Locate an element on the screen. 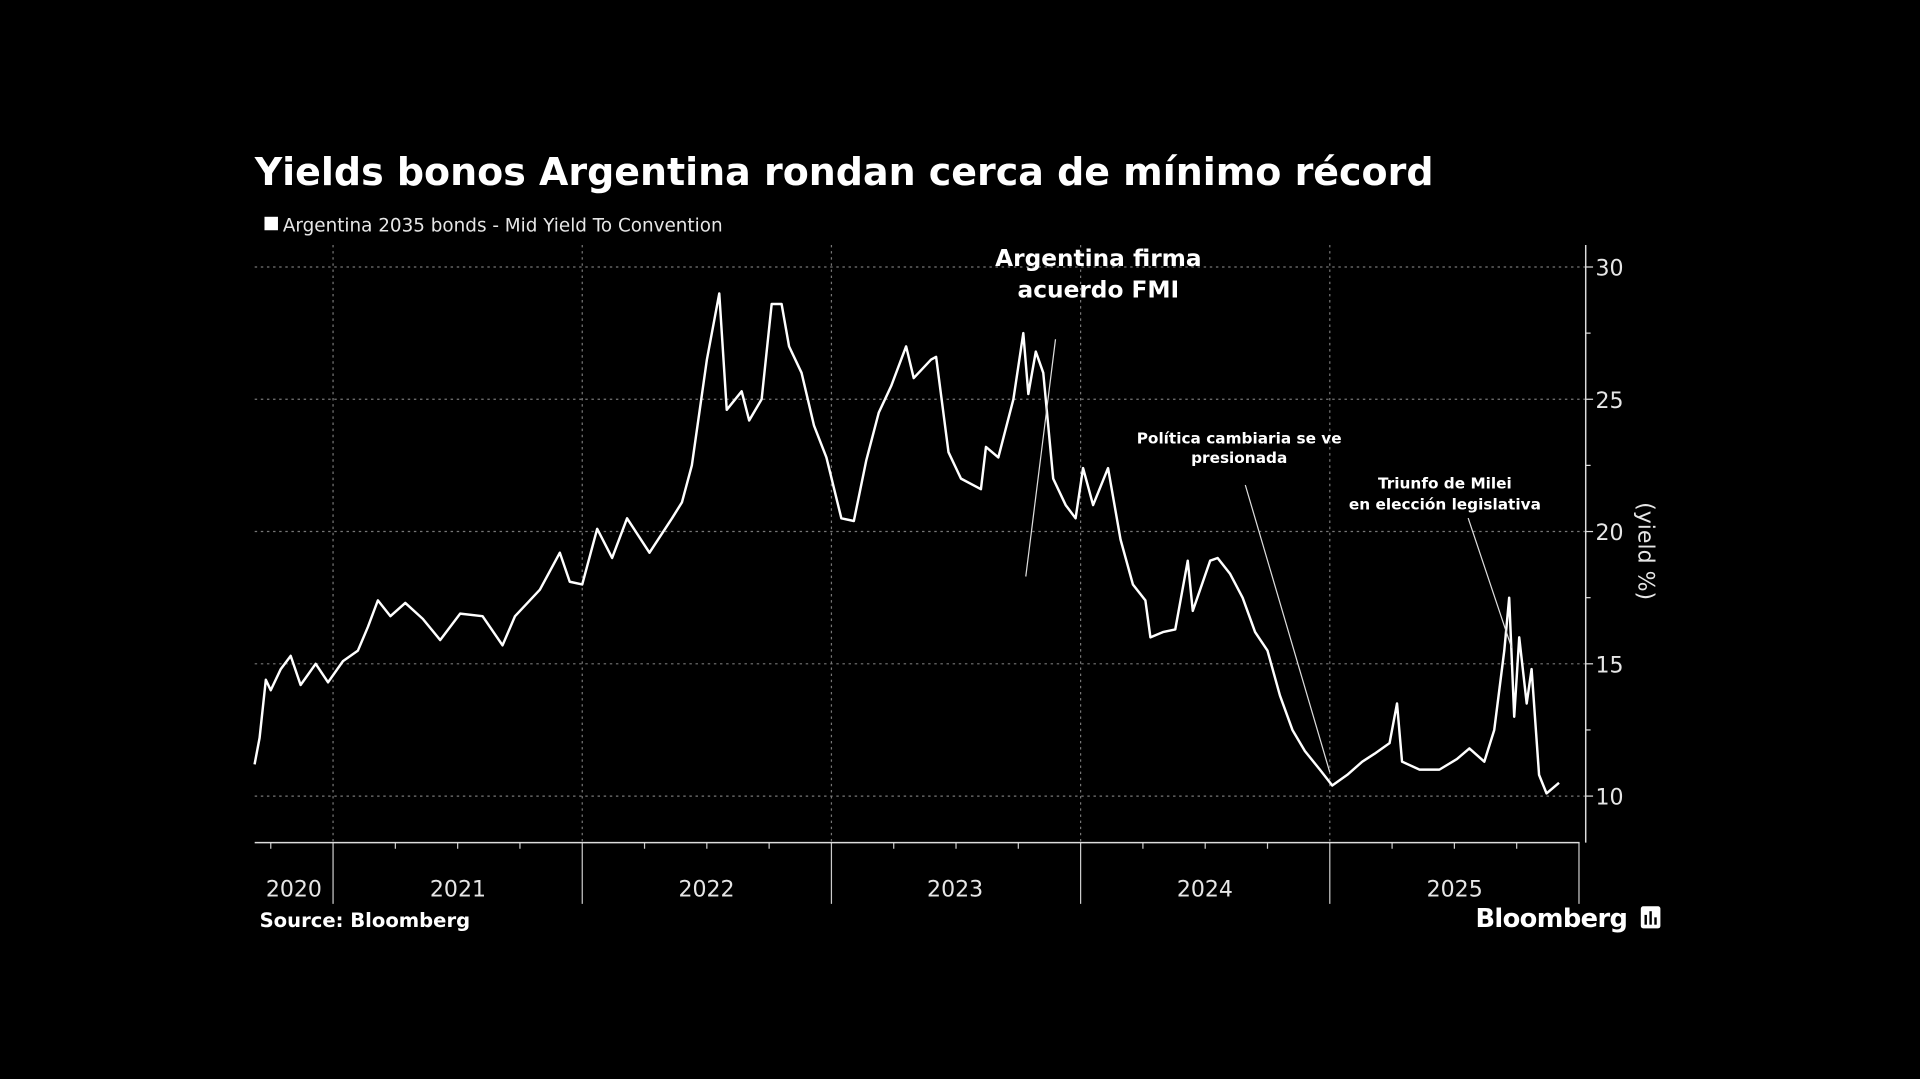 The height and width of the screenshot is (1079, 1920). y-tick-label: 10 is located at coordinates (1610, 798).